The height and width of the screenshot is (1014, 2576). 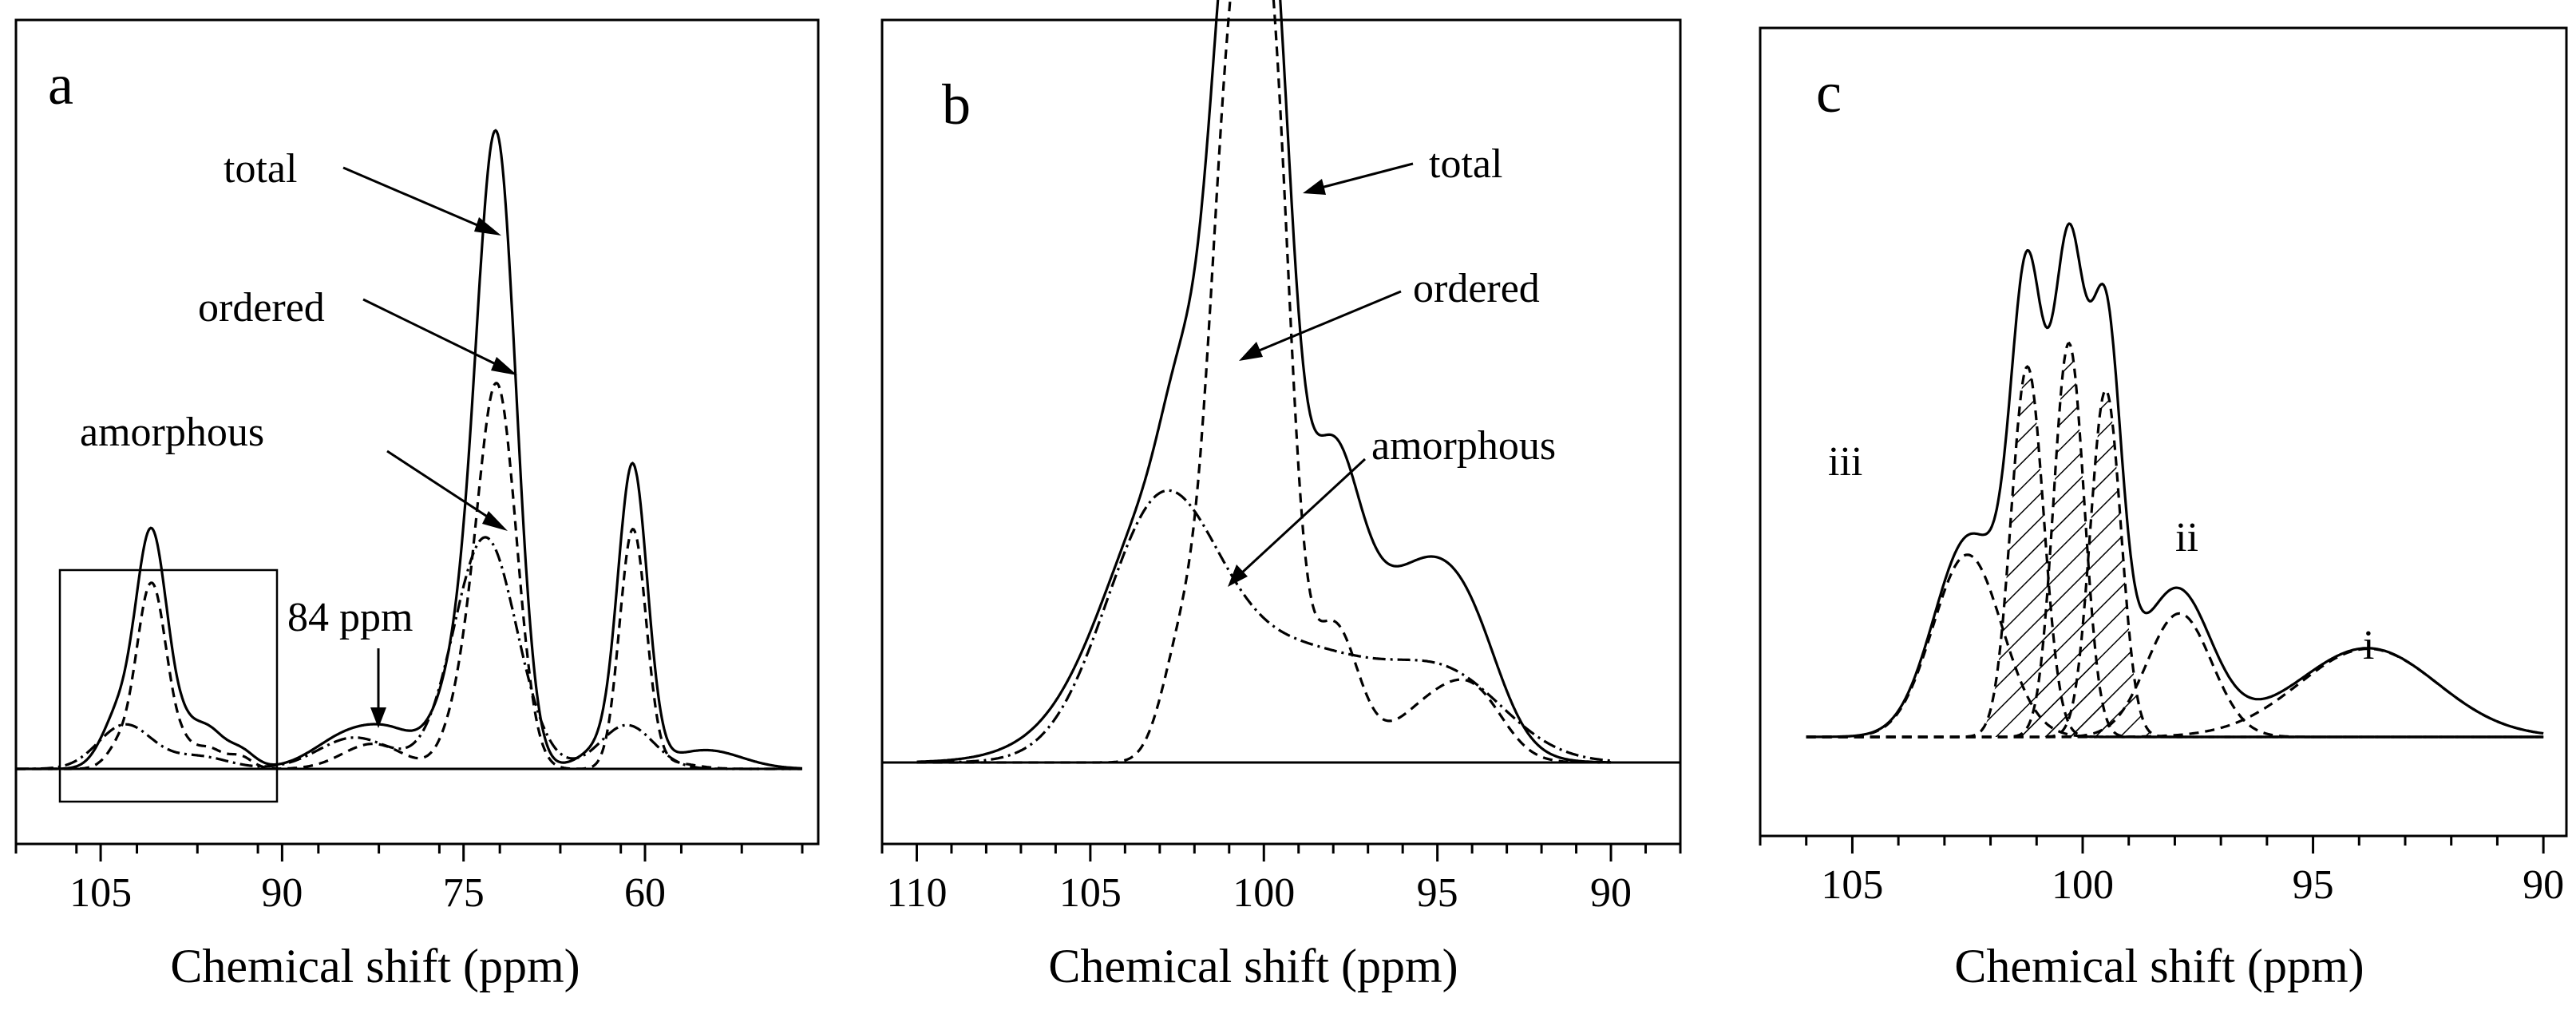 What do you see at coordinates (431, 332) in the screenshot?
I see `panel-a-arrow-ordered` at bounding box center [431, 332].